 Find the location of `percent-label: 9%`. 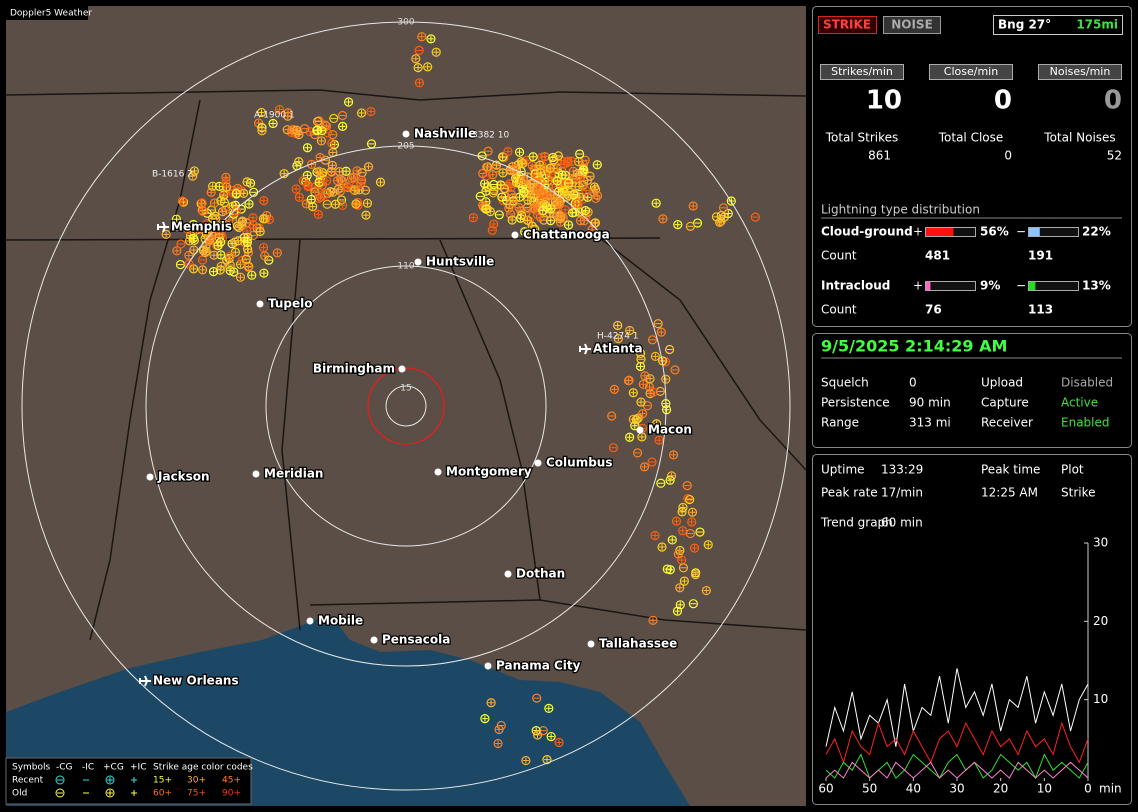

percent-label: 9% is located at coordinates (990, 286).